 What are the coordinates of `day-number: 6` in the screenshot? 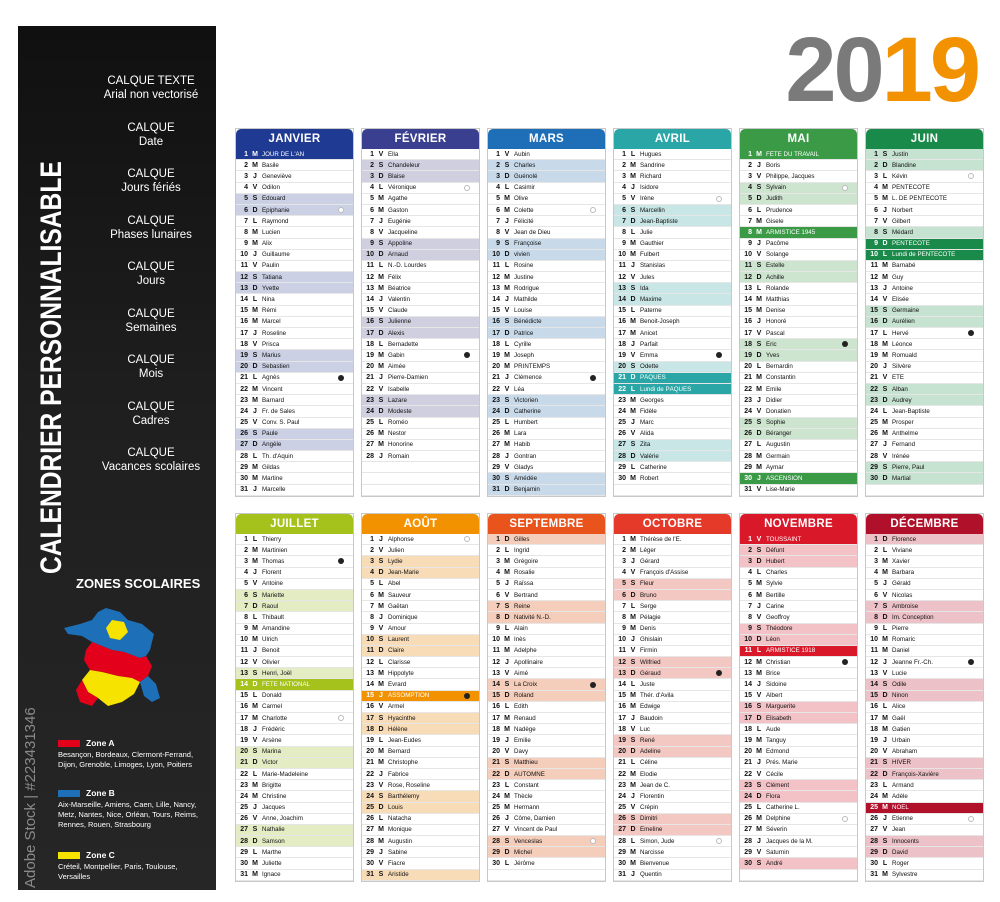 It's located at (372, 595).